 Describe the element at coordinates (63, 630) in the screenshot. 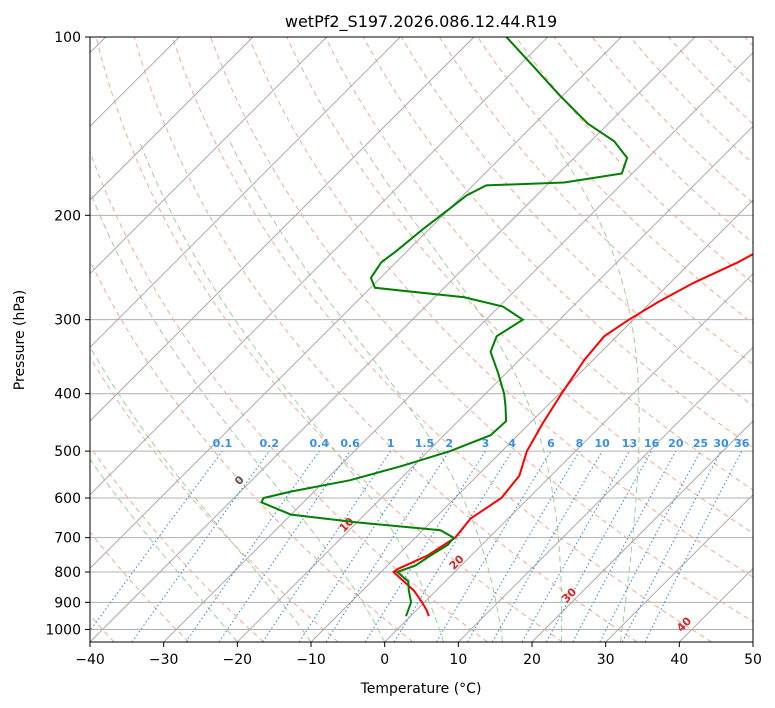

I see `y-tick-label: 1000` at that location.